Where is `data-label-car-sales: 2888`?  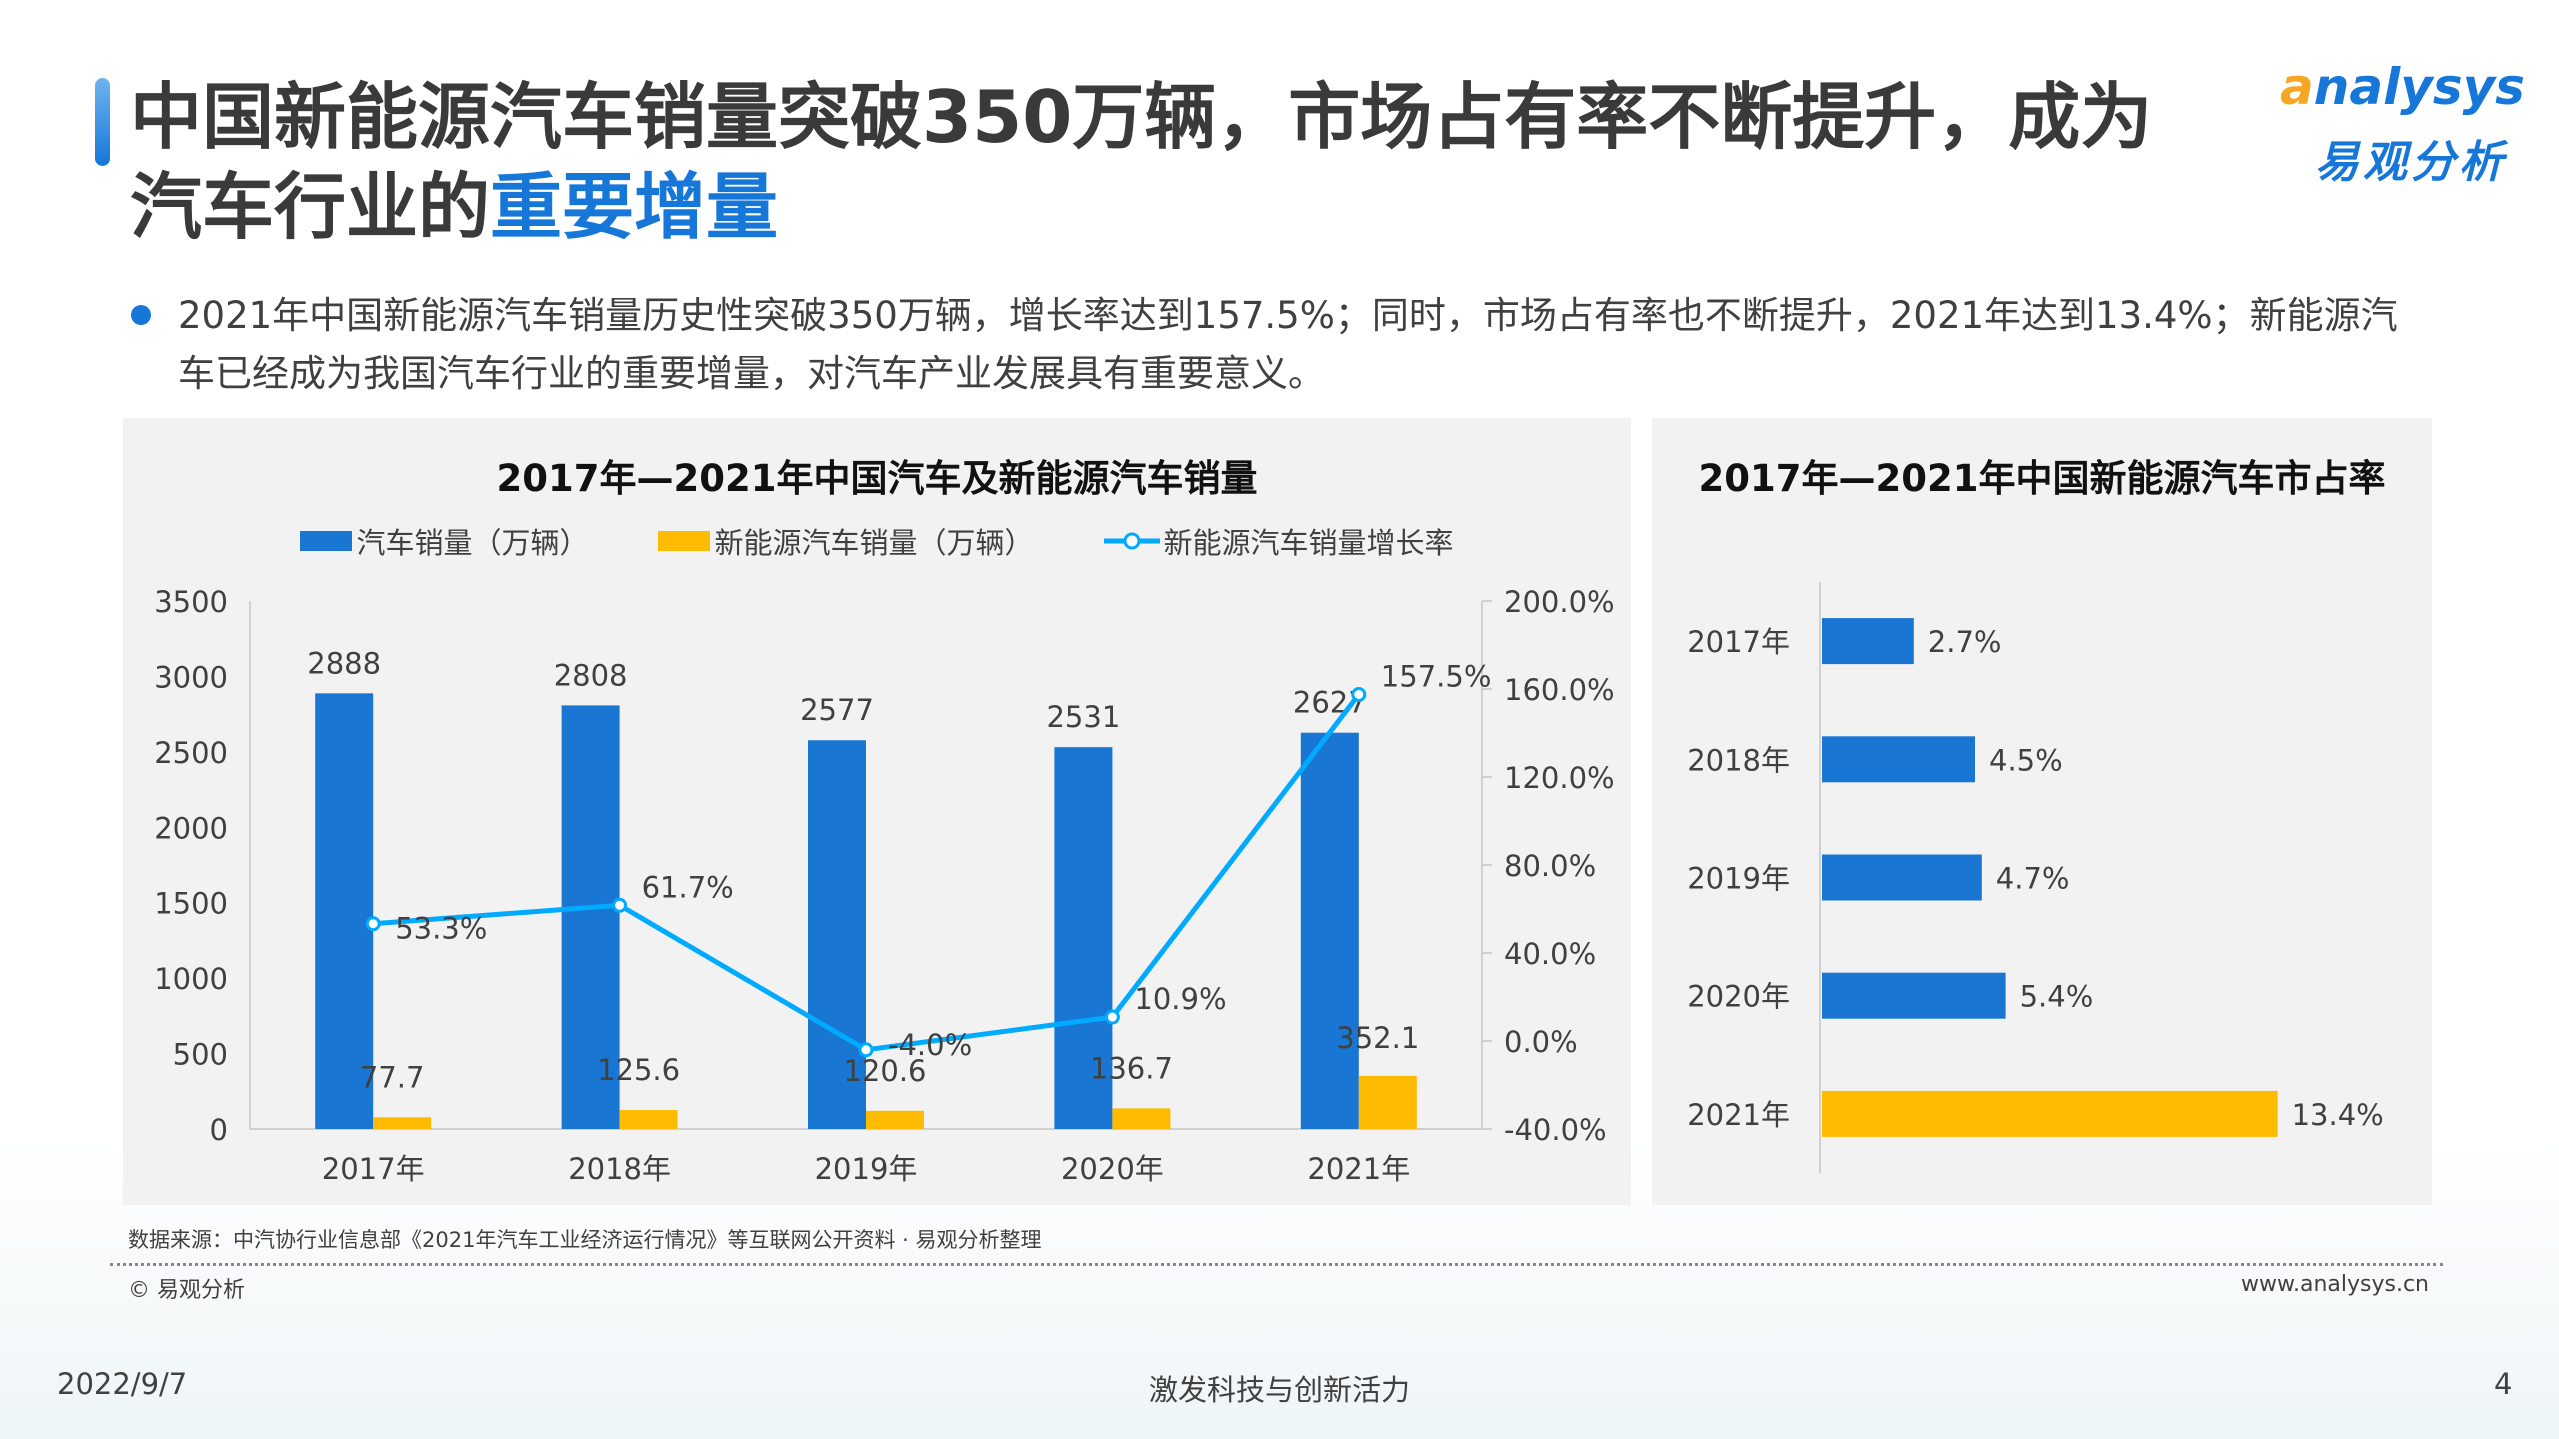 data-label-car-sales: 2888 is located at coordinates (344, 663).